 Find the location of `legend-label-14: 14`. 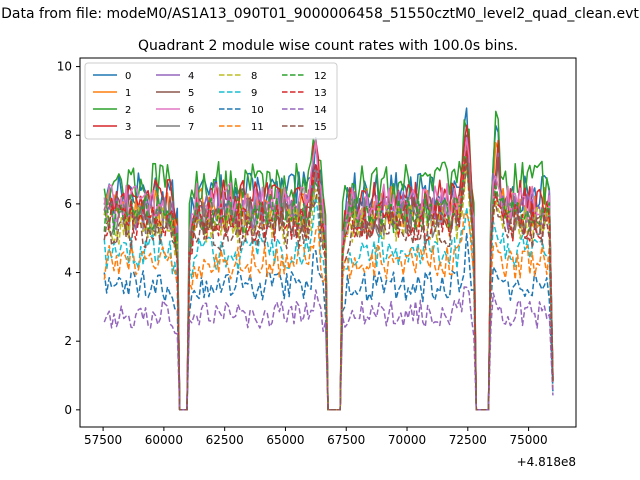

legend-label-14: 14 is located at coordinates (320, 110).